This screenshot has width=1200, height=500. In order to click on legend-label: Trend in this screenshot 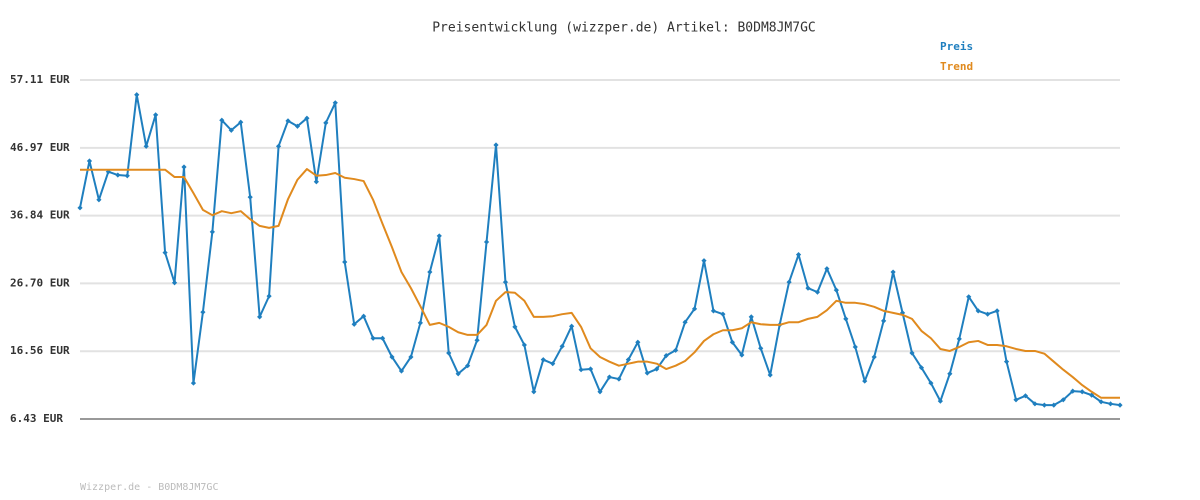, I will do `click(956, 66)`.